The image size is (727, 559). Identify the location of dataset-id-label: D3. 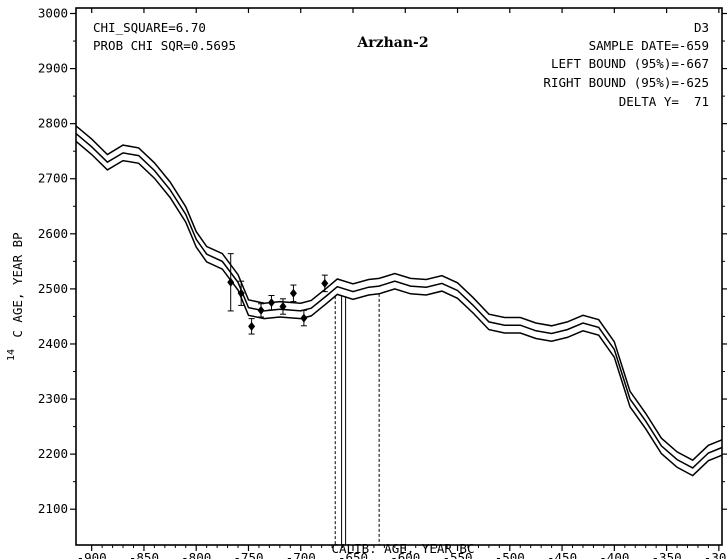
(701, 27).